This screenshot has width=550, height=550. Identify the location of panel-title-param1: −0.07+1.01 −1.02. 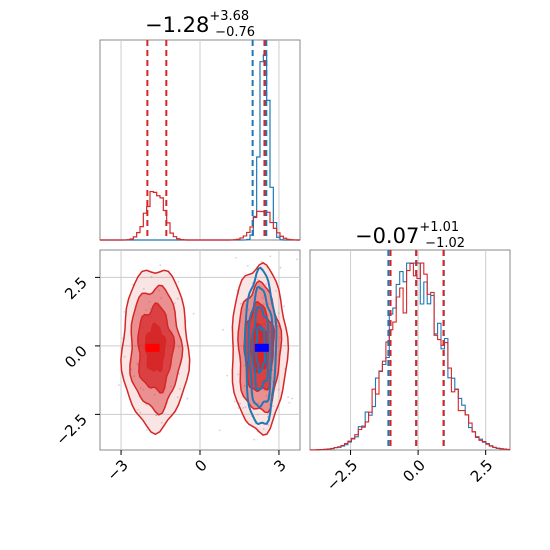
(410, 235).